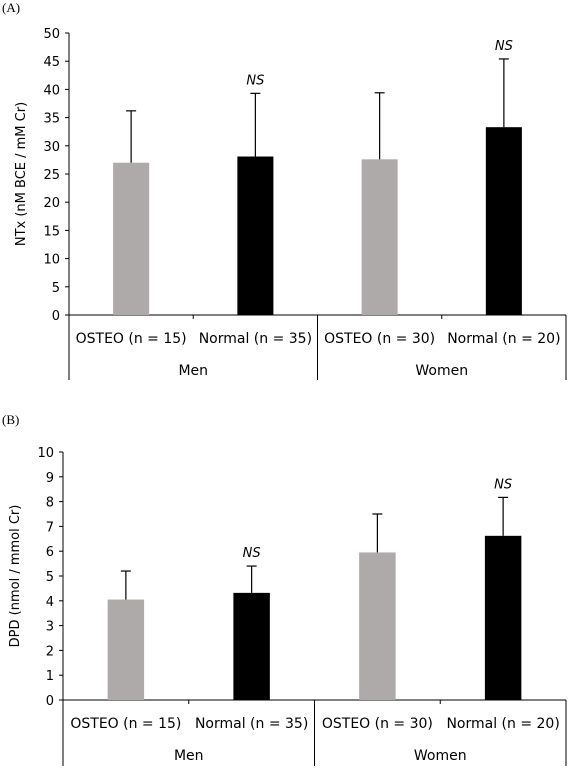  What do you see at coordinates (21, 174) in the screenshot?
I see `chart0-y-axis-title: NTx (nM BCE / mM Cr)` at bounding box center [21, 174].